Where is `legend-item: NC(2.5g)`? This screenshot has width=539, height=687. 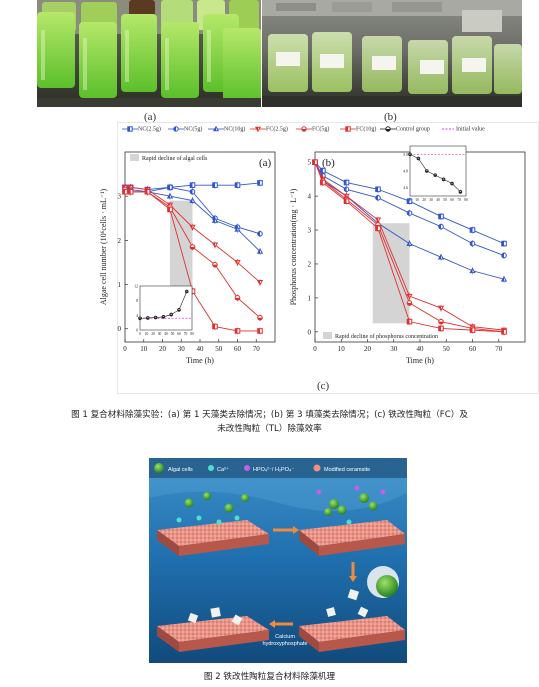
legend-item: NC(2.5g) is located at coordinates (141, 129).